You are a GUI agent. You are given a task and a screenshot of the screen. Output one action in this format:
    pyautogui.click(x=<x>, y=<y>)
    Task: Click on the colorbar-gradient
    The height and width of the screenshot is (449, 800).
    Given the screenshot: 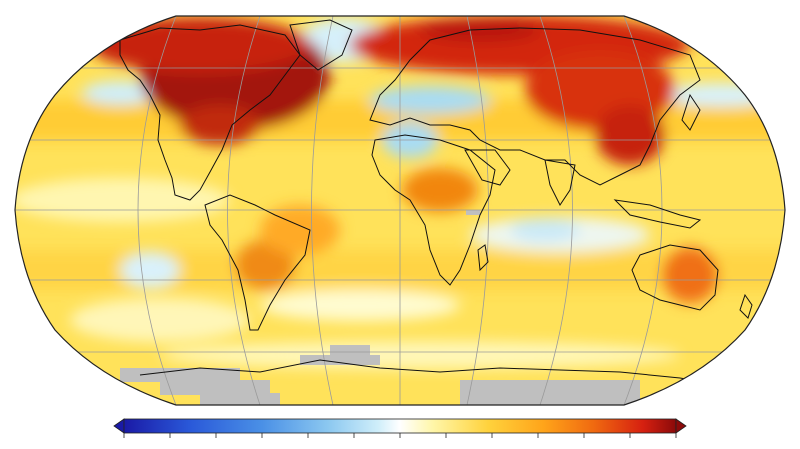 What is the action you would take?
    pyautogui.click(x=400, y=426)
    